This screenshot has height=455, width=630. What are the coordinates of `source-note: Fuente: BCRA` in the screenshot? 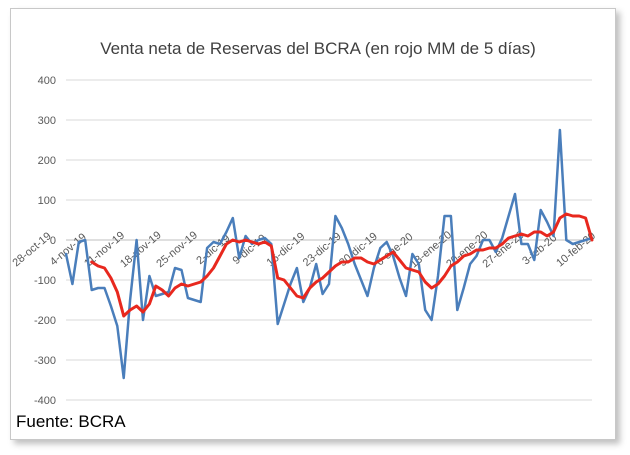 It's located at (71, 421).